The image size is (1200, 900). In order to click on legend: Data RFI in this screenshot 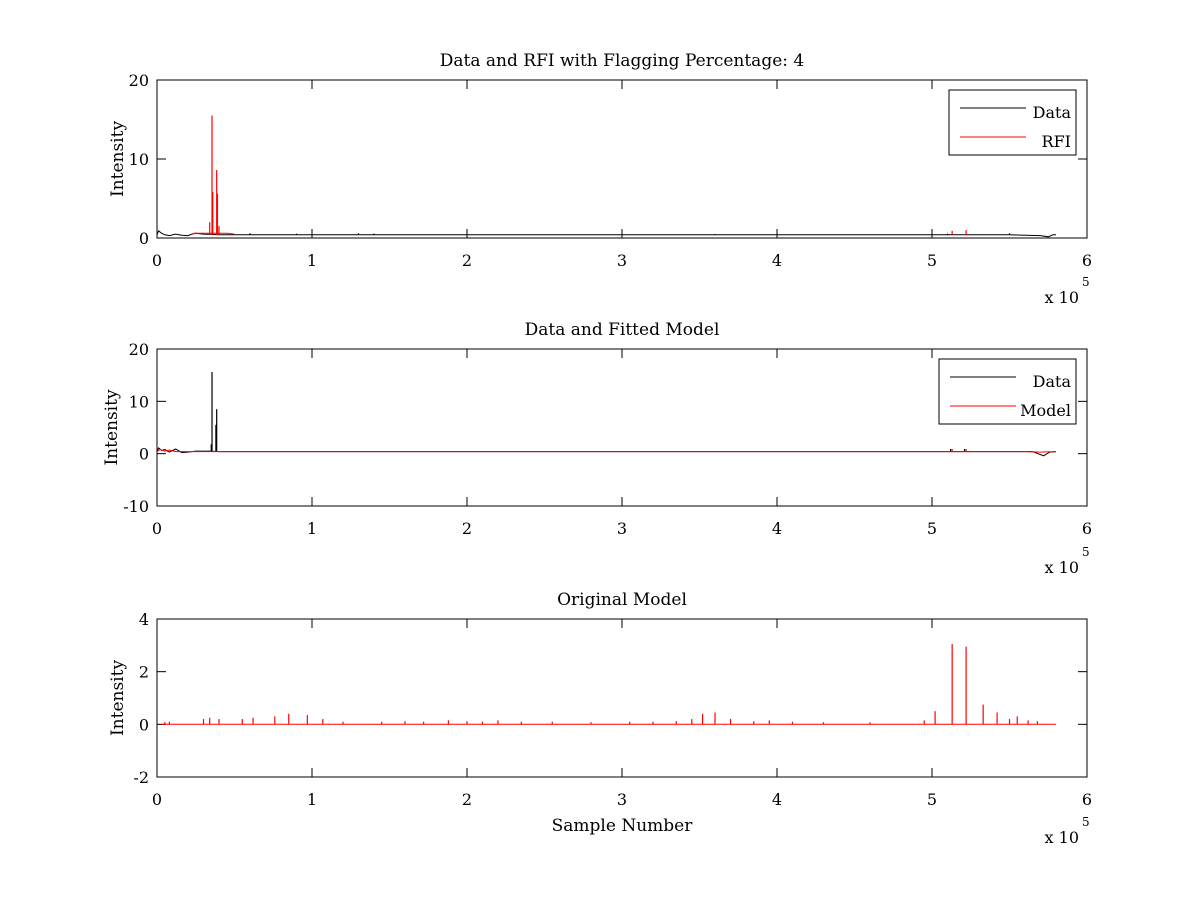, I will do `click(1012, 122)`.